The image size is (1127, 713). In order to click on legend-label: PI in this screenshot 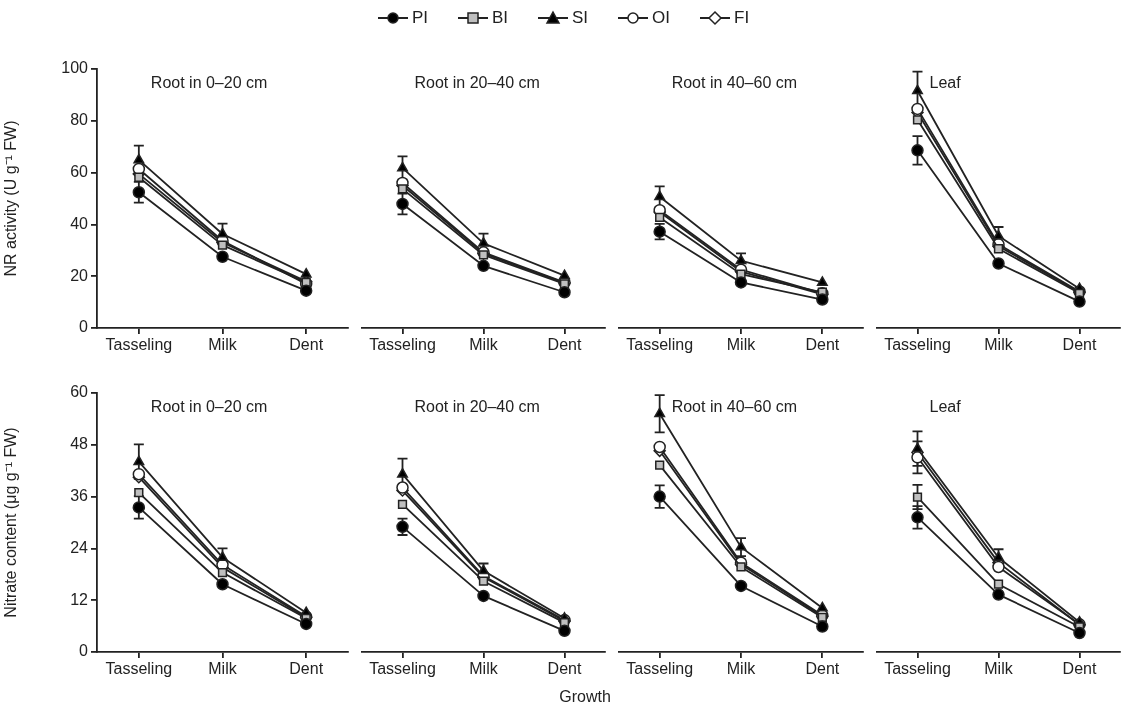, I will do `click(419, 18)`.